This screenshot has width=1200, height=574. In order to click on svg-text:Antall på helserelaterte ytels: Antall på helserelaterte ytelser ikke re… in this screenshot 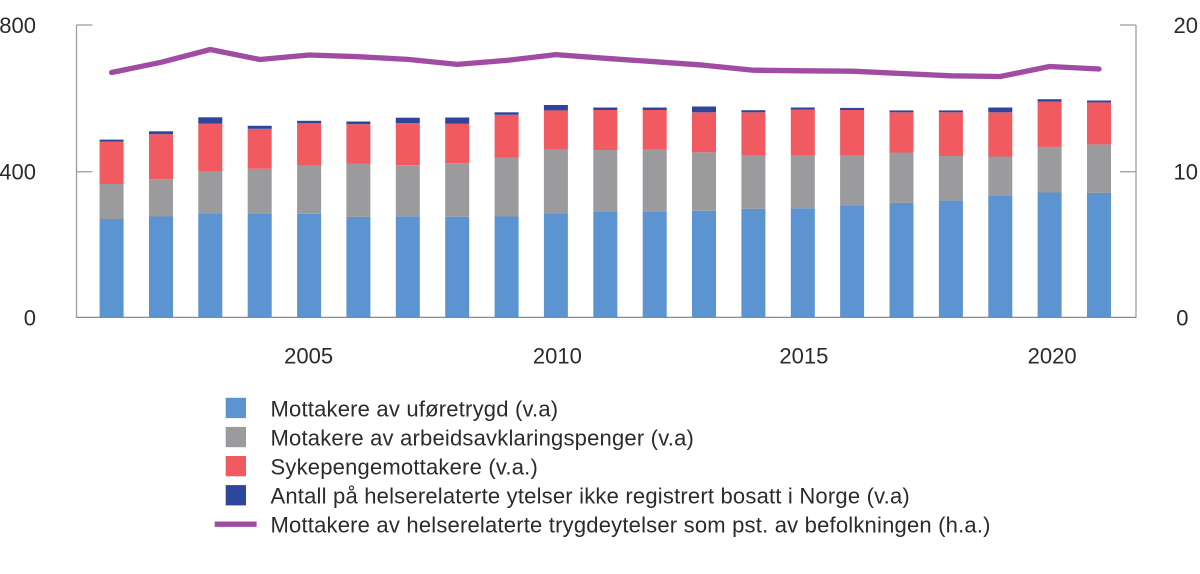, I will do `click(590, 496)`.